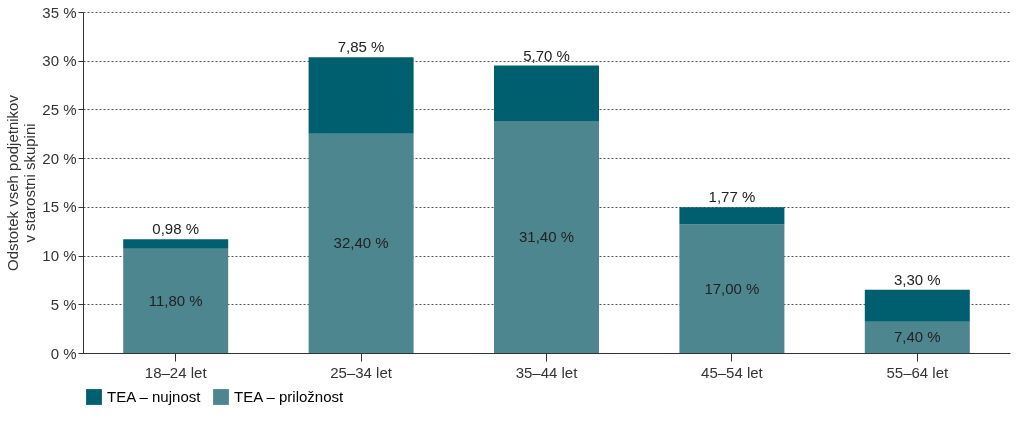  What do you see at coordinates (361, 372) in the screenshot?
I see `x-tick-label: 25–34 let` at bounding box center [361, 372].